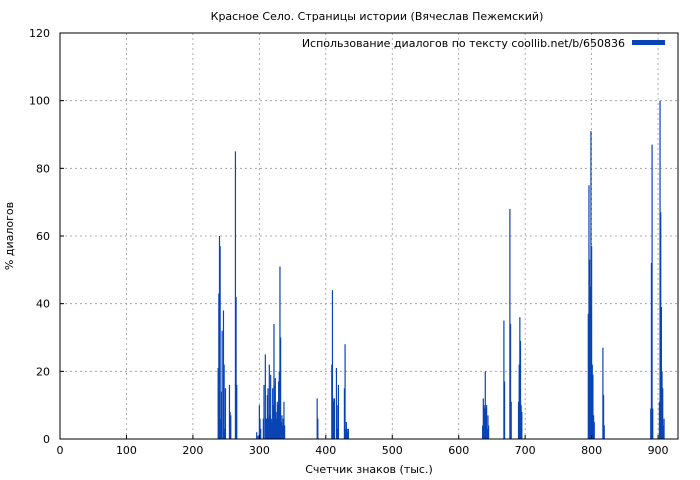 This screenshot has height=480, width=700. Describe the element at coordinates (325, 450) in the screenshot. I see `x-tick-label: 400` at that location.